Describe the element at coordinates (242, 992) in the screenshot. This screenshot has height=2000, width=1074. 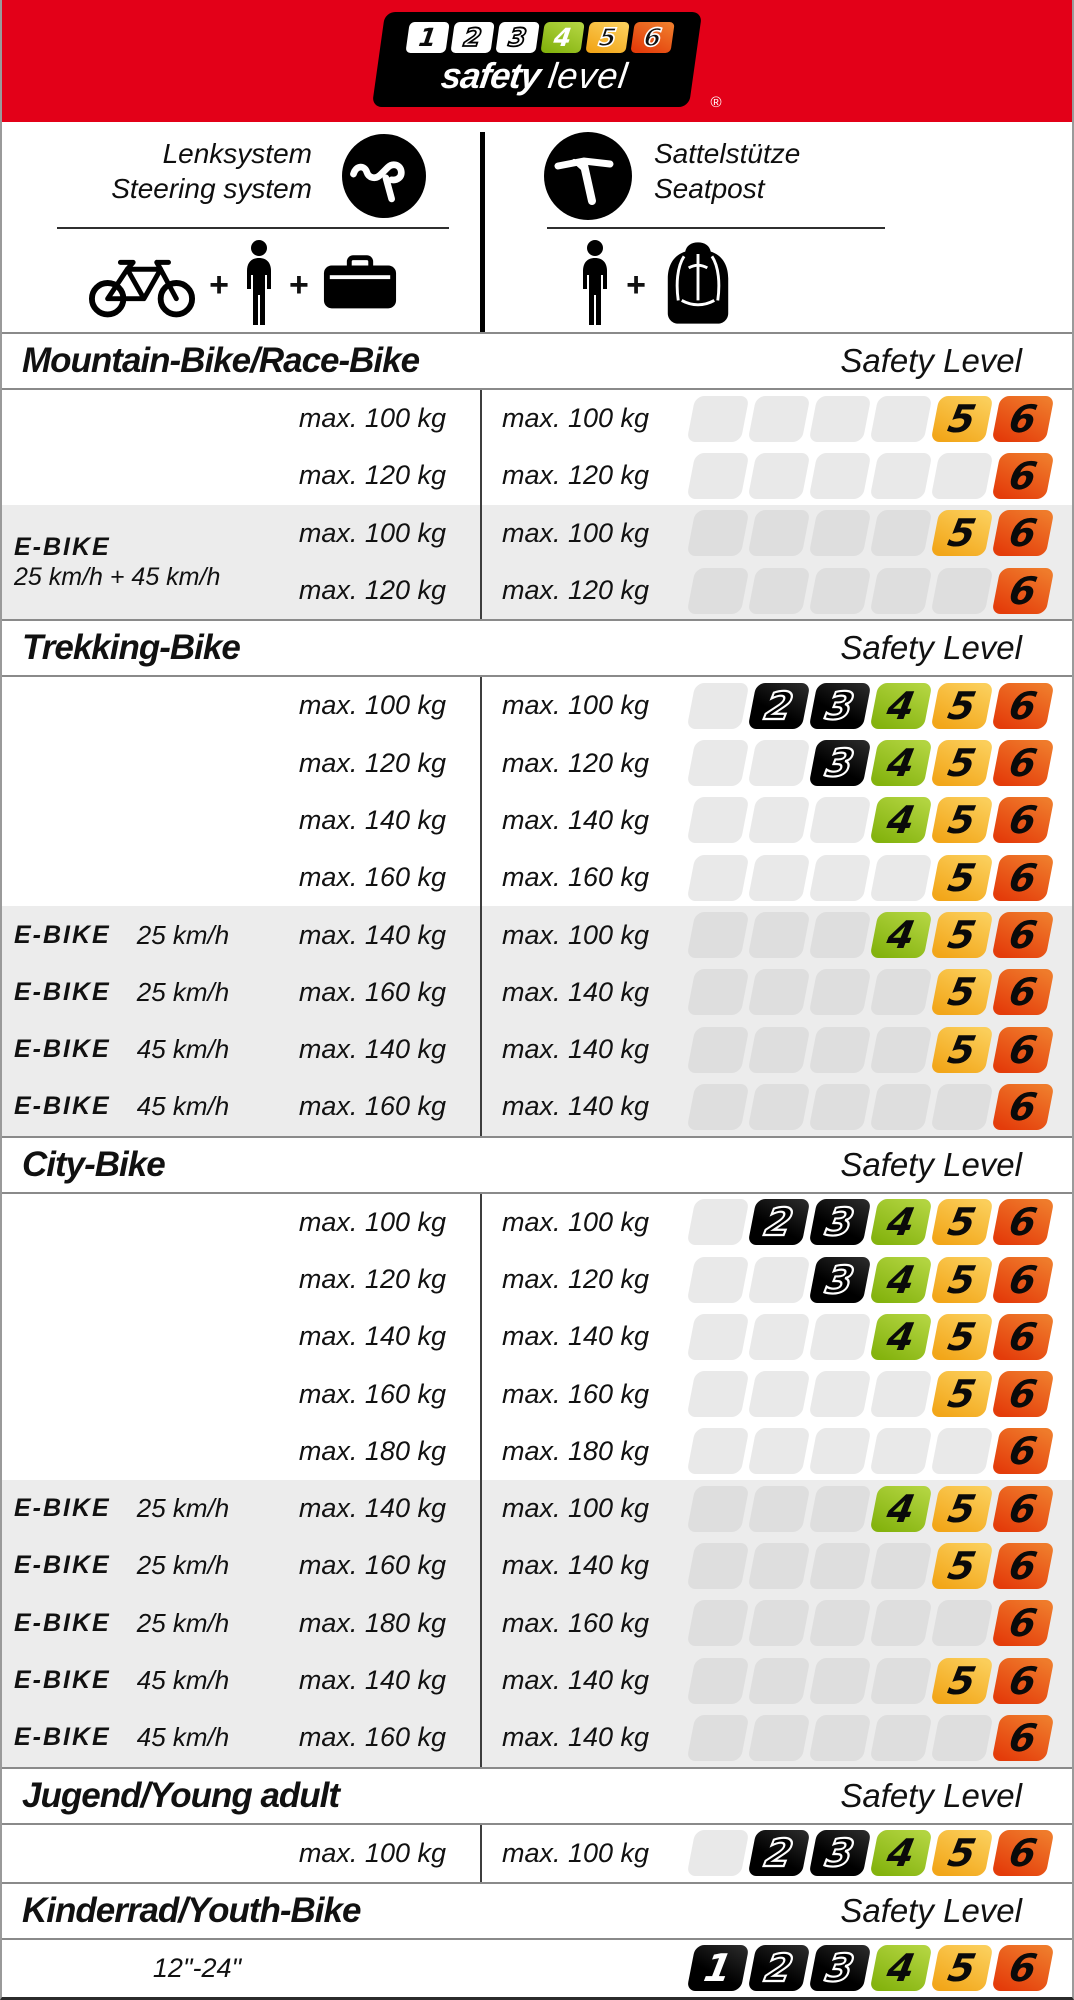
I see `steering-load-cell: E-BIKE 25 km/h max. 160 kg` at that location.